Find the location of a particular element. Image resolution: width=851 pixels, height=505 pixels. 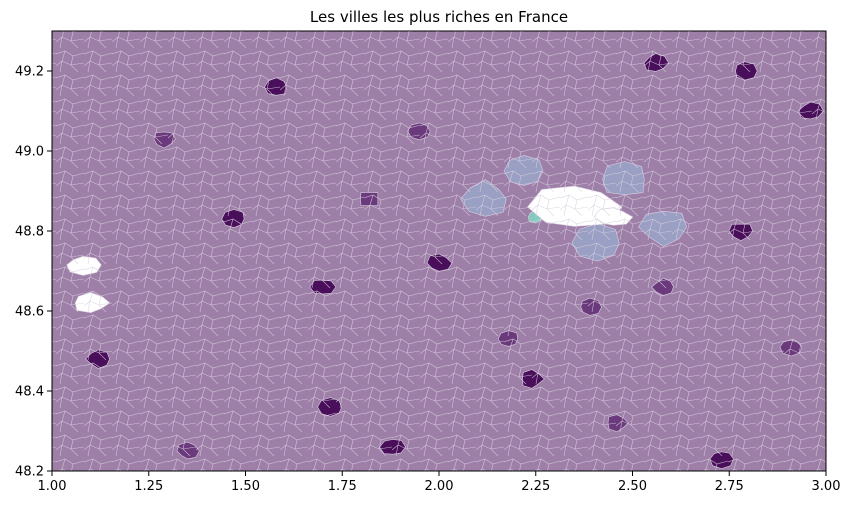

x-tick-label: 2.75 is located at coordinates (729, 486).